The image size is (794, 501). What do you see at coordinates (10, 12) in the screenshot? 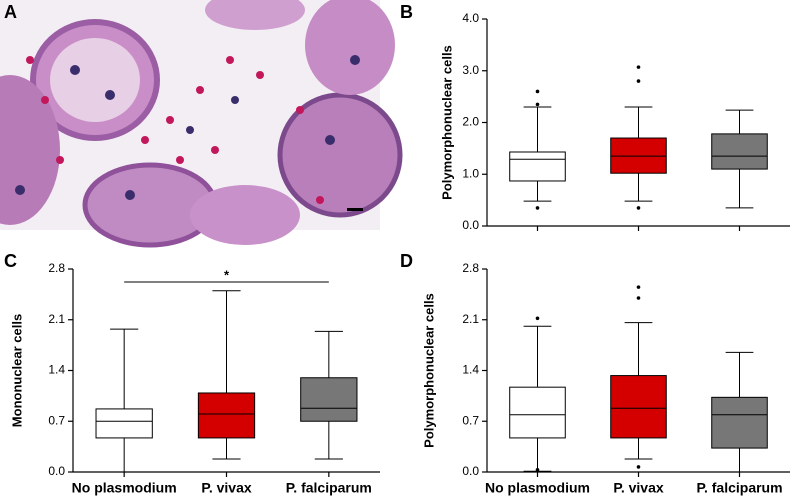
I see `panel-label: A` at bounding box center [10, 12].